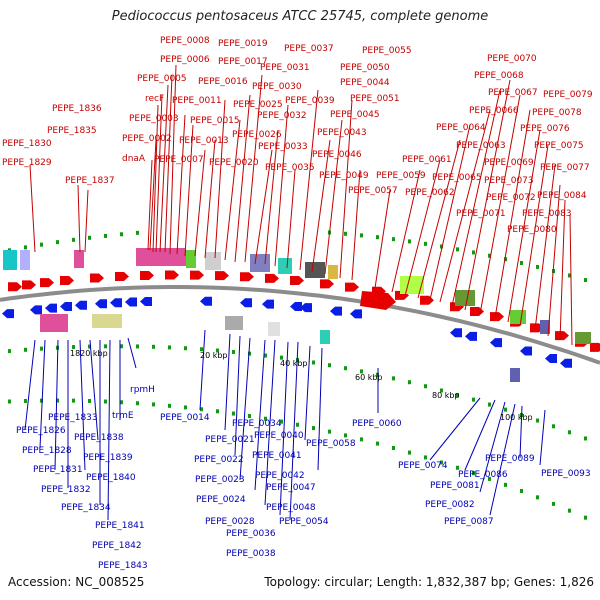 This screenshot has width=600, height=600. What do you see at coordinates (223, 82) in the screenshot?
I see `forward-gene-label: PEPE_0016` at bounding box center [223, 82].